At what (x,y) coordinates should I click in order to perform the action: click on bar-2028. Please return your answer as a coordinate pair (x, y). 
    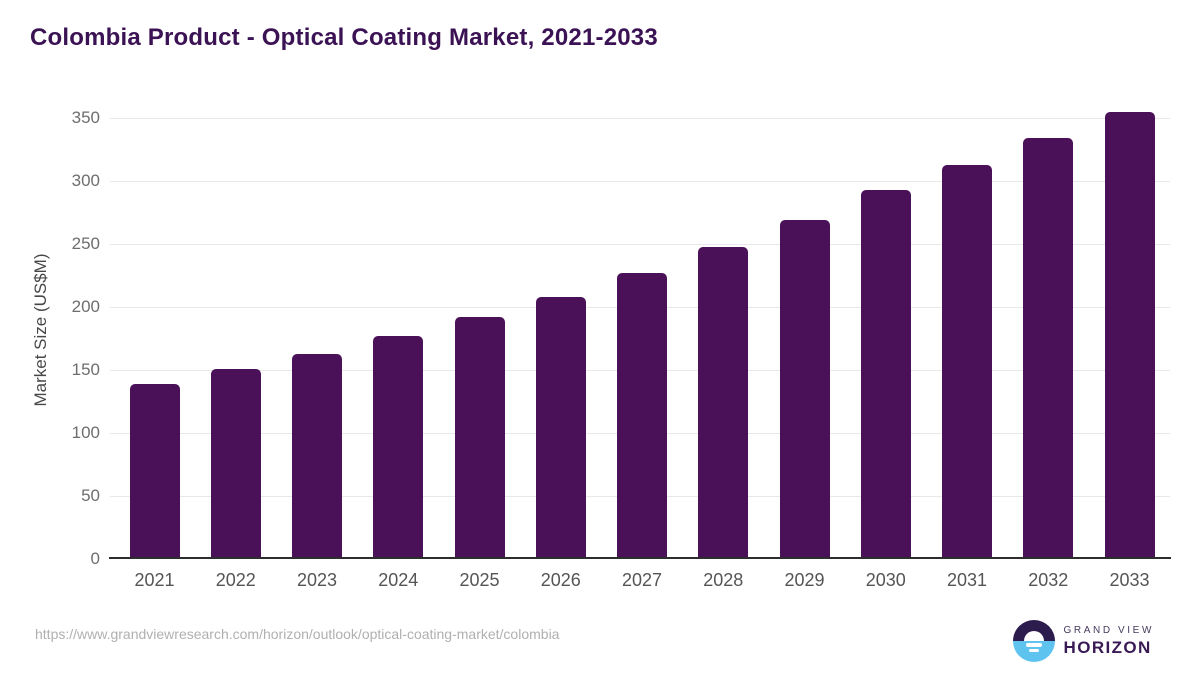
    Looking at the image, I should click on (723, 402).